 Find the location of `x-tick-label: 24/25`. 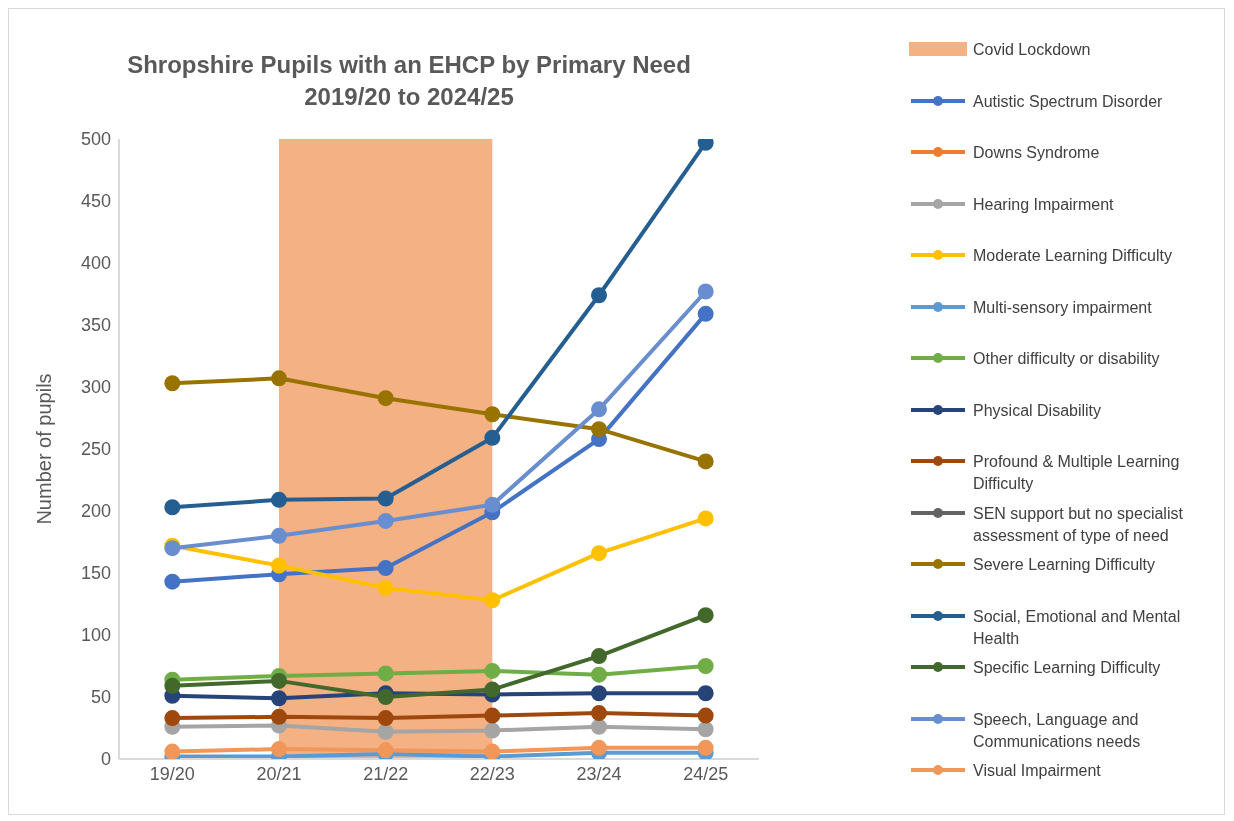

x-tick-label: 24/25 is located at coordinates (706, 773).